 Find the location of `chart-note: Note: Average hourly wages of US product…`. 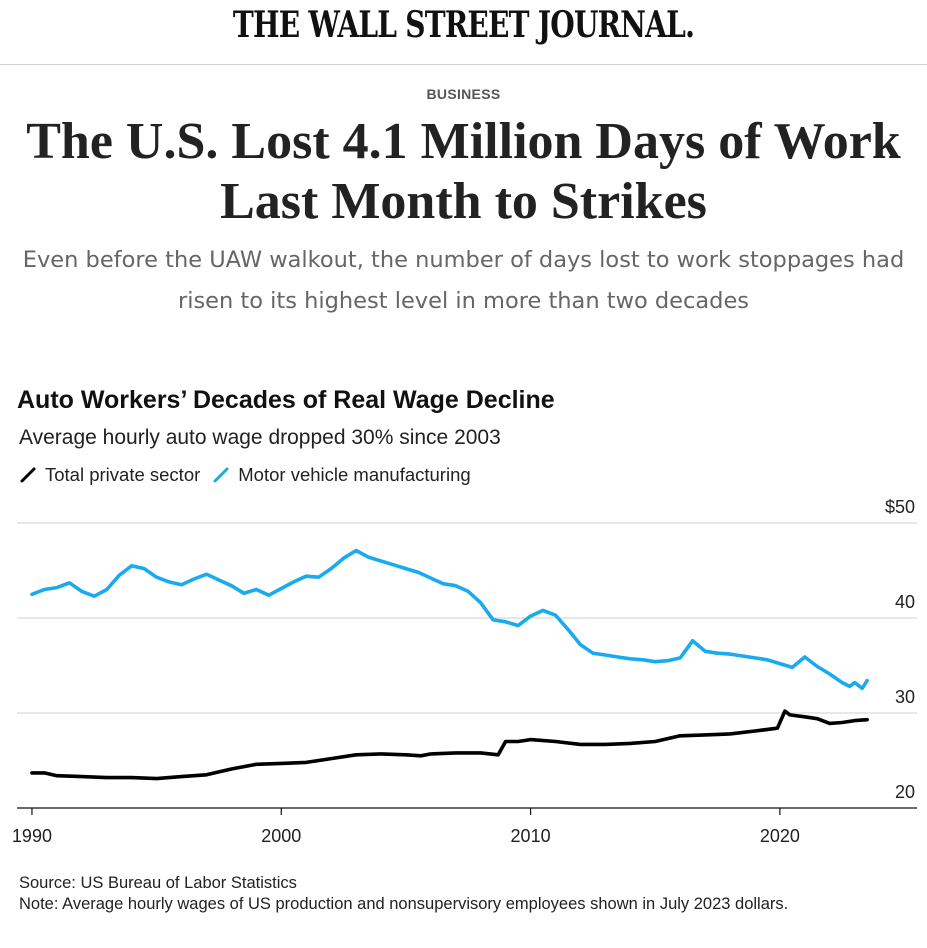

chart-note: Note: Average hourly wages of US product… is located at coordinates (404, 904).